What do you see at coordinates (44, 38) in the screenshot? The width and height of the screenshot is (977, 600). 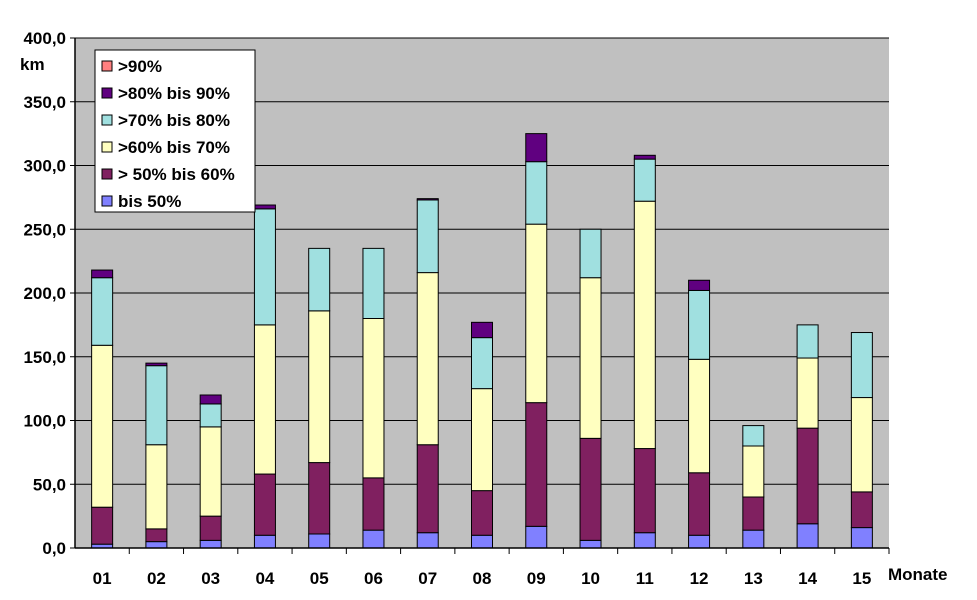 I see `y-tick-label: 400,0` at bounding box center [44, 38].